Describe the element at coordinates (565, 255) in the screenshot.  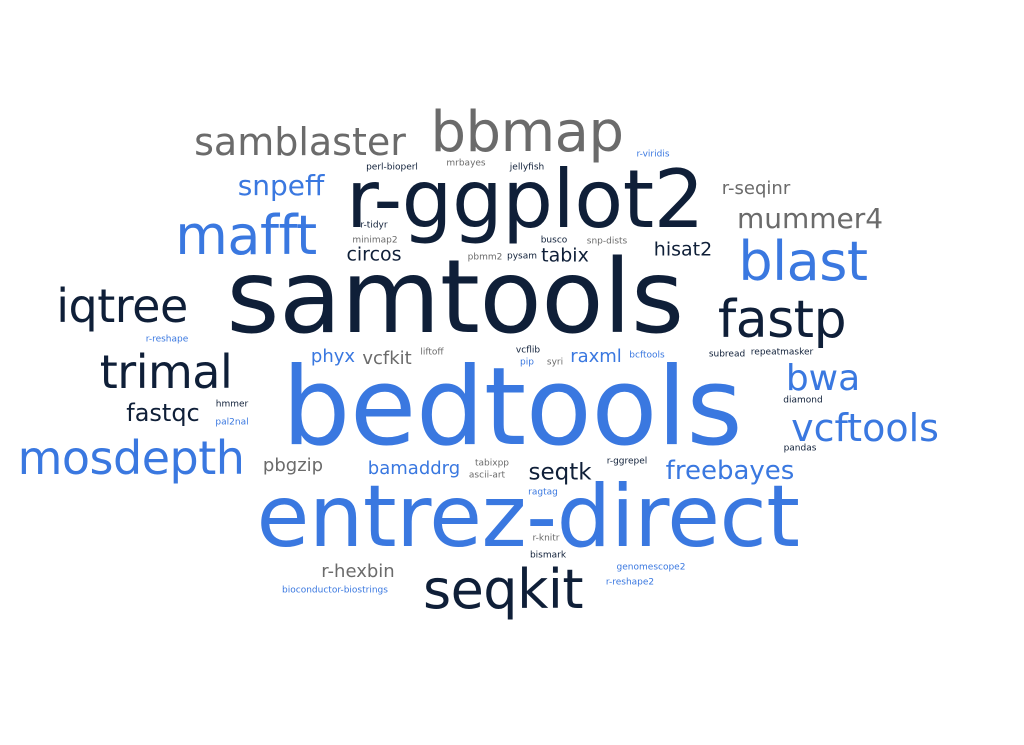
I see `word-tabix: tabix` at that location.